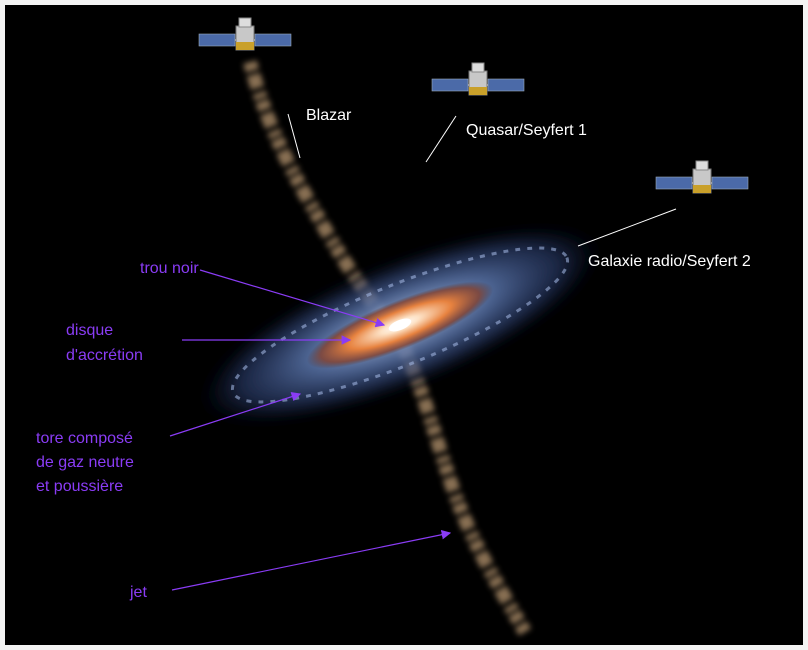 The height and width of the screenshot is (650, 808). What do you see at coordinates (169, 268) in the screenshot?
I see `label: trou noir` at bounding box center [169, 268].